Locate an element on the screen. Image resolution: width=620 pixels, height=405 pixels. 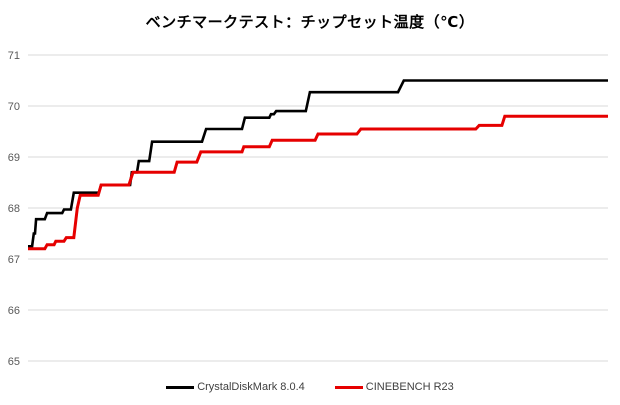
y-tick-label-71: 71 is located at coordinates (14, 56).